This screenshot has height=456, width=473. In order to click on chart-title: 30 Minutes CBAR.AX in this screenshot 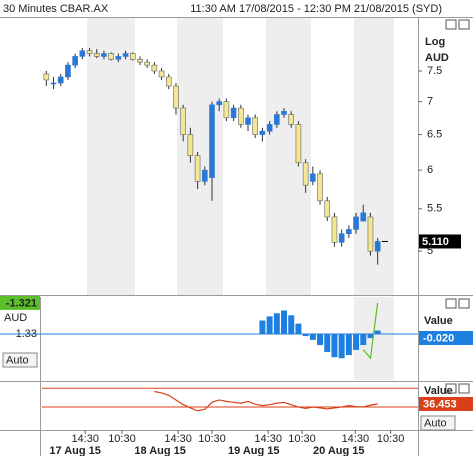, I will do `click(56, 9)`.